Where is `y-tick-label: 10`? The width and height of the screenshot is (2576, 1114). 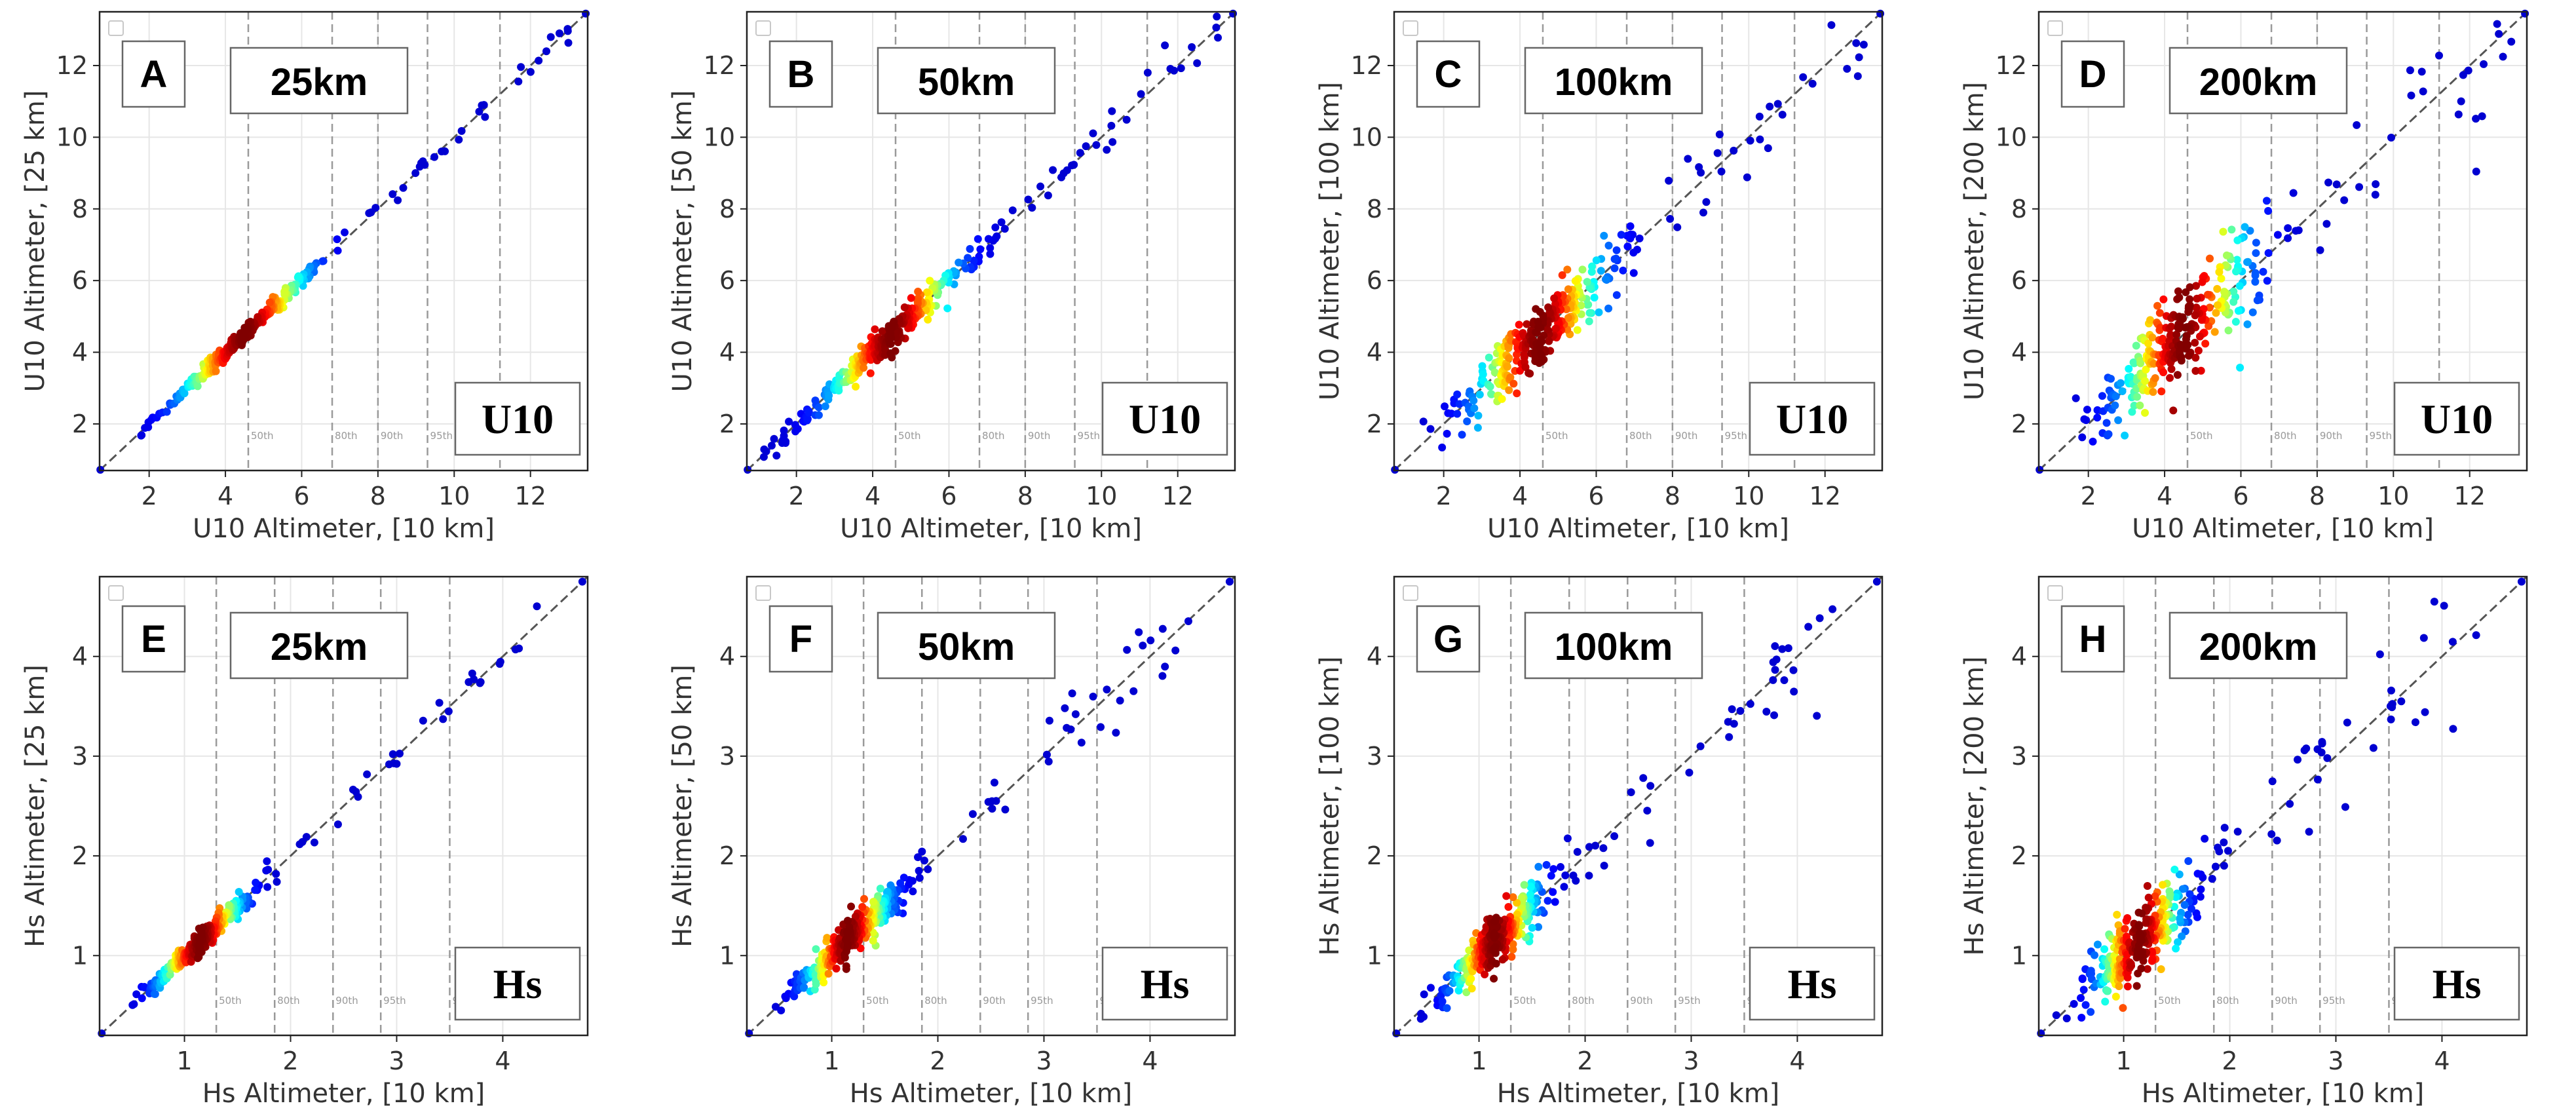
y-tick-label: 10 is located at coordinates (72, 137).